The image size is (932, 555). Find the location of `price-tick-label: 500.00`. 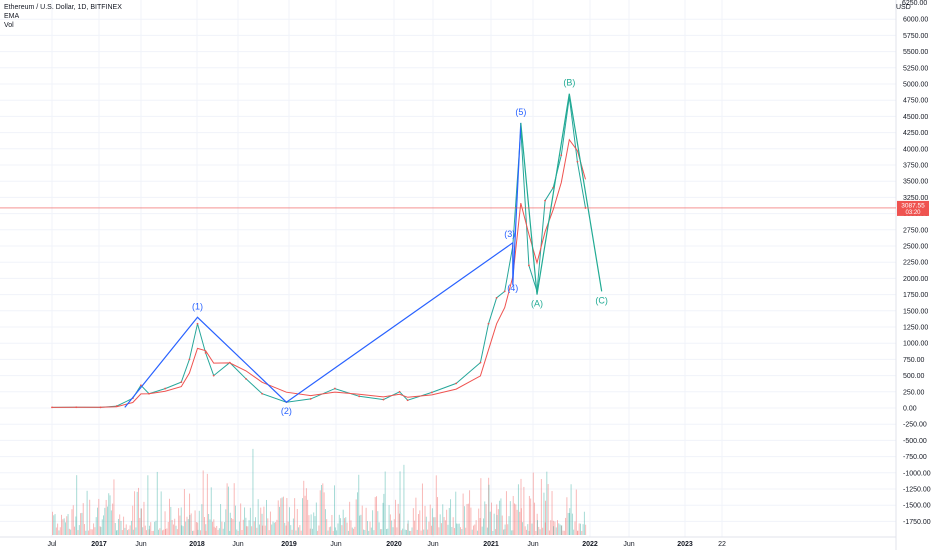

price-tick-label: 500.00 is located at coordinates (914, 376).